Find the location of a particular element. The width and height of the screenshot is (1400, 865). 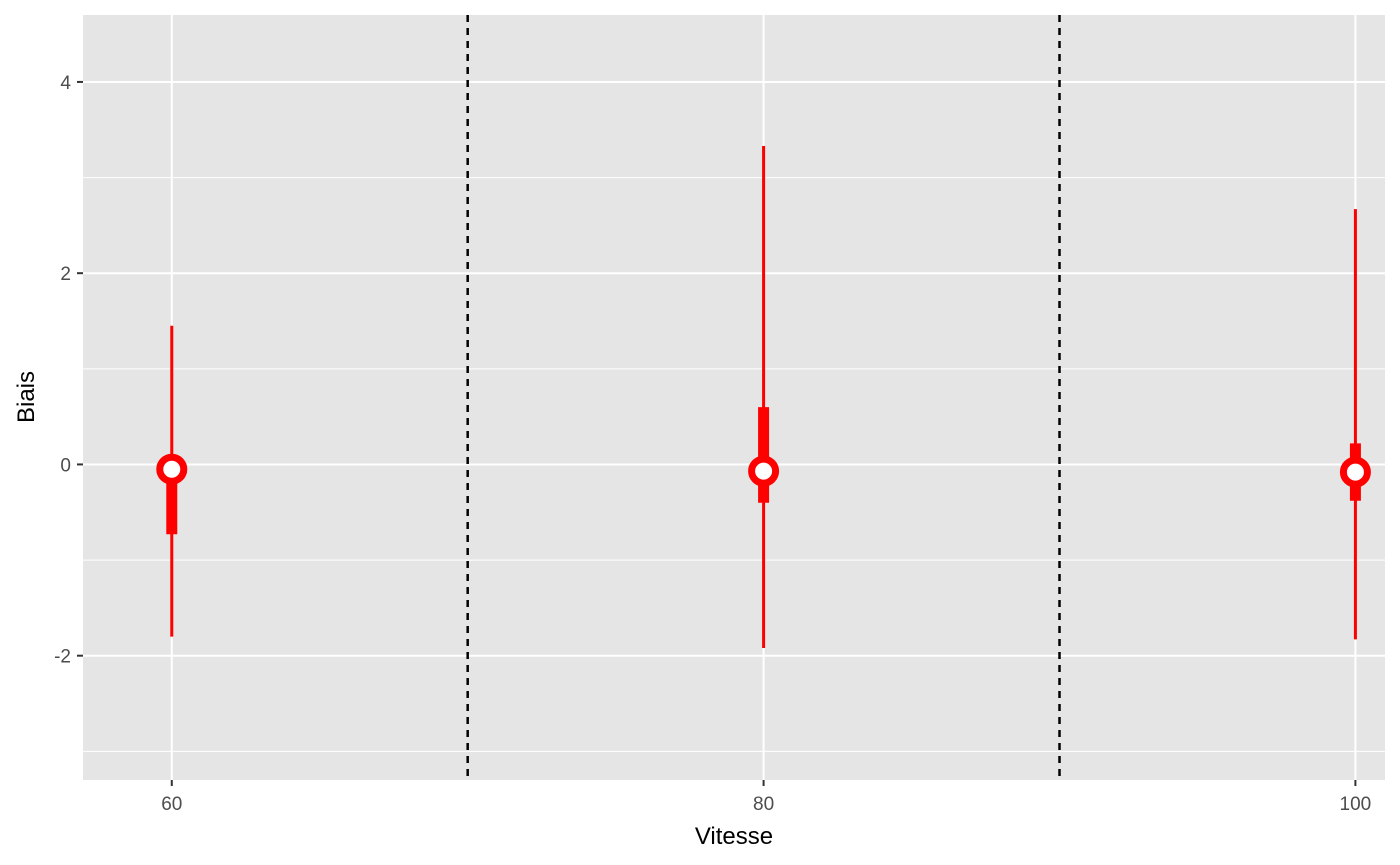

x-tick-label: 100 is located at coordinates (1356, 804).